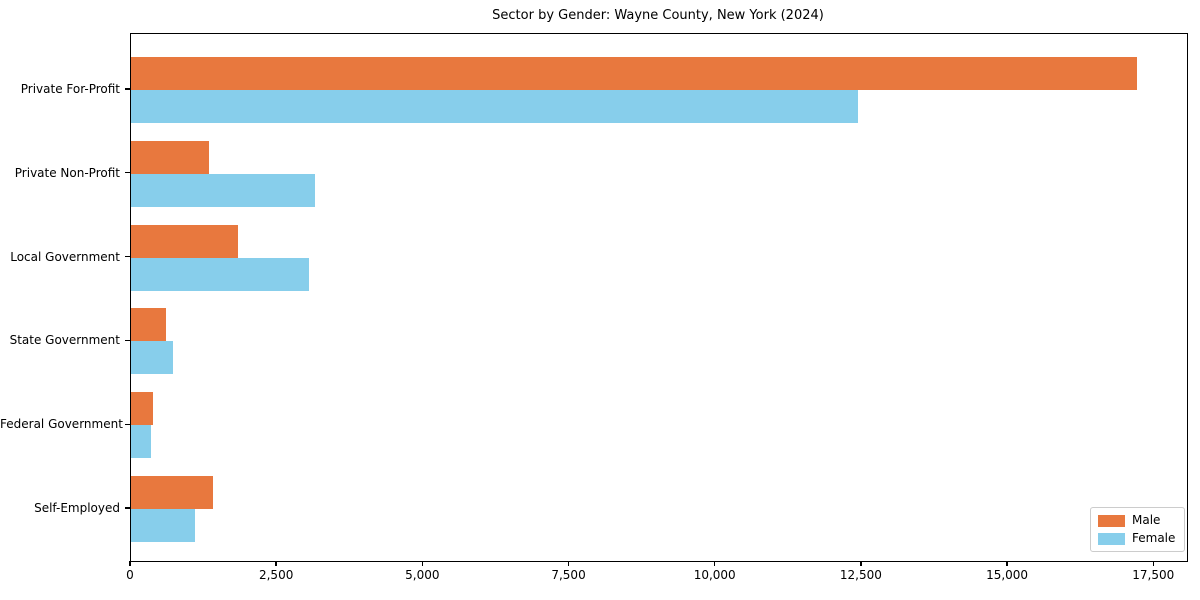 This screenshot has width=1200, height=600. What do you see at coordinates (860, 575) in the screenshot?
I see `x-axis-tick-label: 12,500` at bounding box center [860, 575].